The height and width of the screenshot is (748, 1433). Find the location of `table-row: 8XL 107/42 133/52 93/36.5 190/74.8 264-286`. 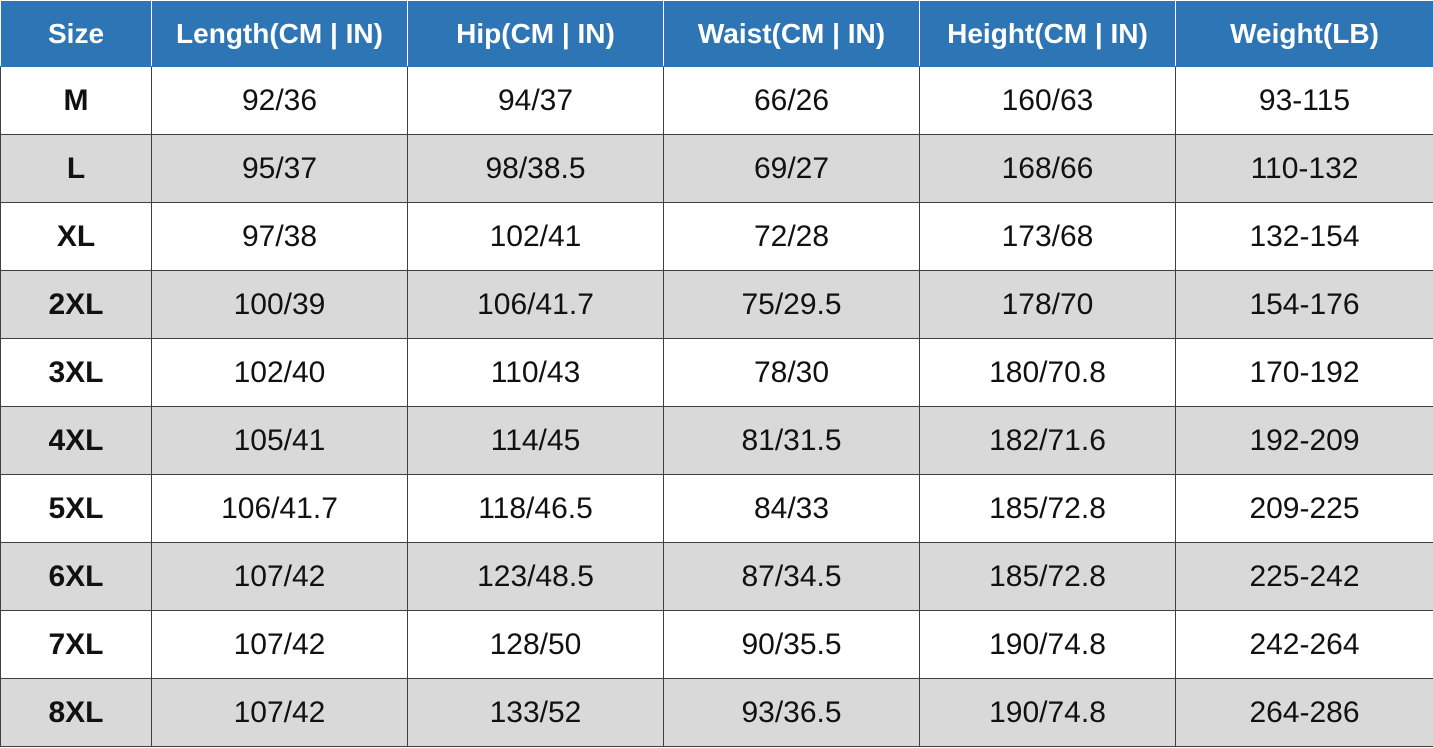

table-row: 8XL 107/42 133/52 93/36.5 190/74.8 264-286 is located at coordinates (716, 712).